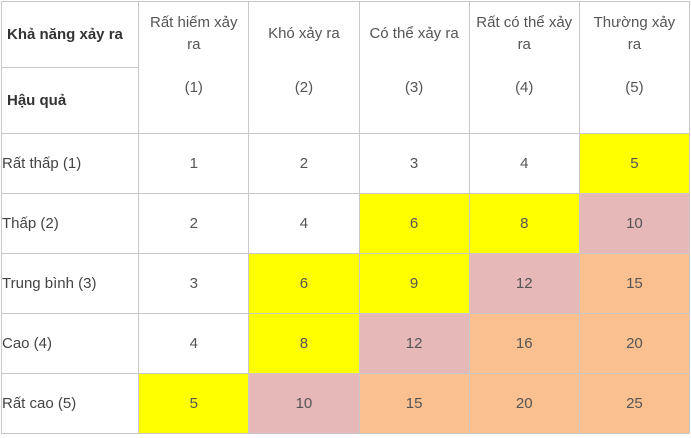 The height and width of the screenshot is (438, 691). Describe the element at coordinates (524, 67) in the screenshot. I see `column-header-4: Rất có thể xảy ra (4)` at that location.